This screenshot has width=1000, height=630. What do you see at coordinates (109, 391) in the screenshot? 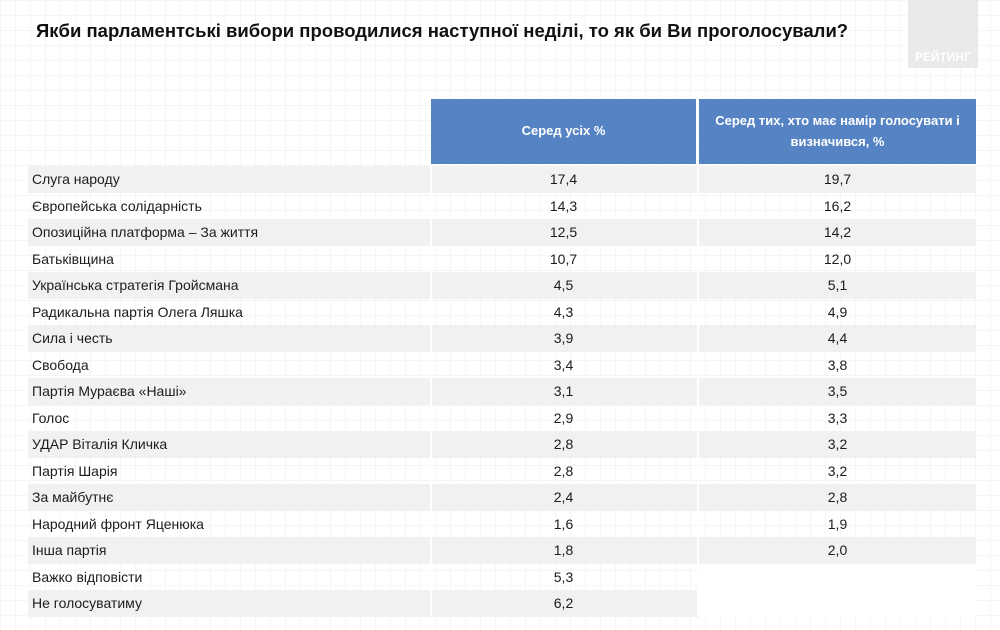
I see `party-name-cell: Партія Мураєва «Наші»` at bounding box center [109, 391].